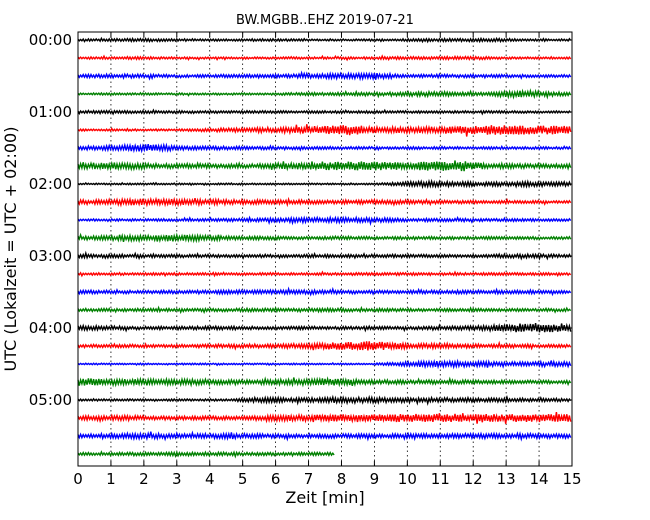 Image resolution: width=650 pixels, height=520 pixels. Describe the element at coordinates (144, 479) in the screenshot. I see `x-tick-label: 2` at that location.